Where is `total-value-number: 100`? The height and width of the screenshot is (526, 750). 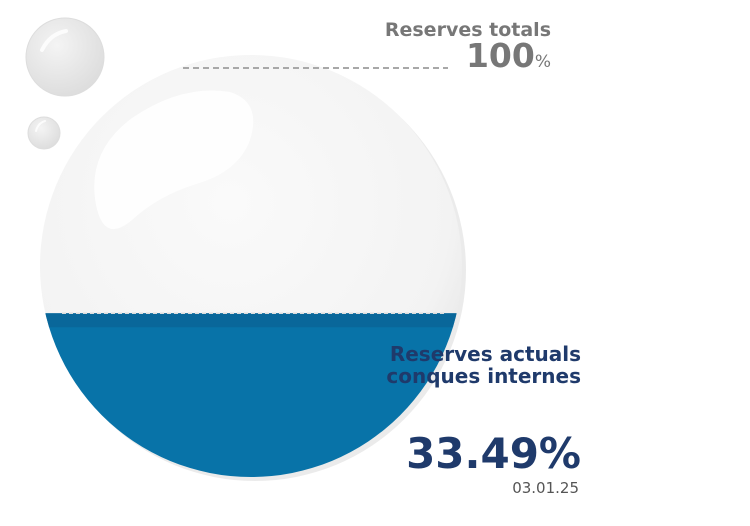
total-value-number: 100 is located at coordinates (500, 55).